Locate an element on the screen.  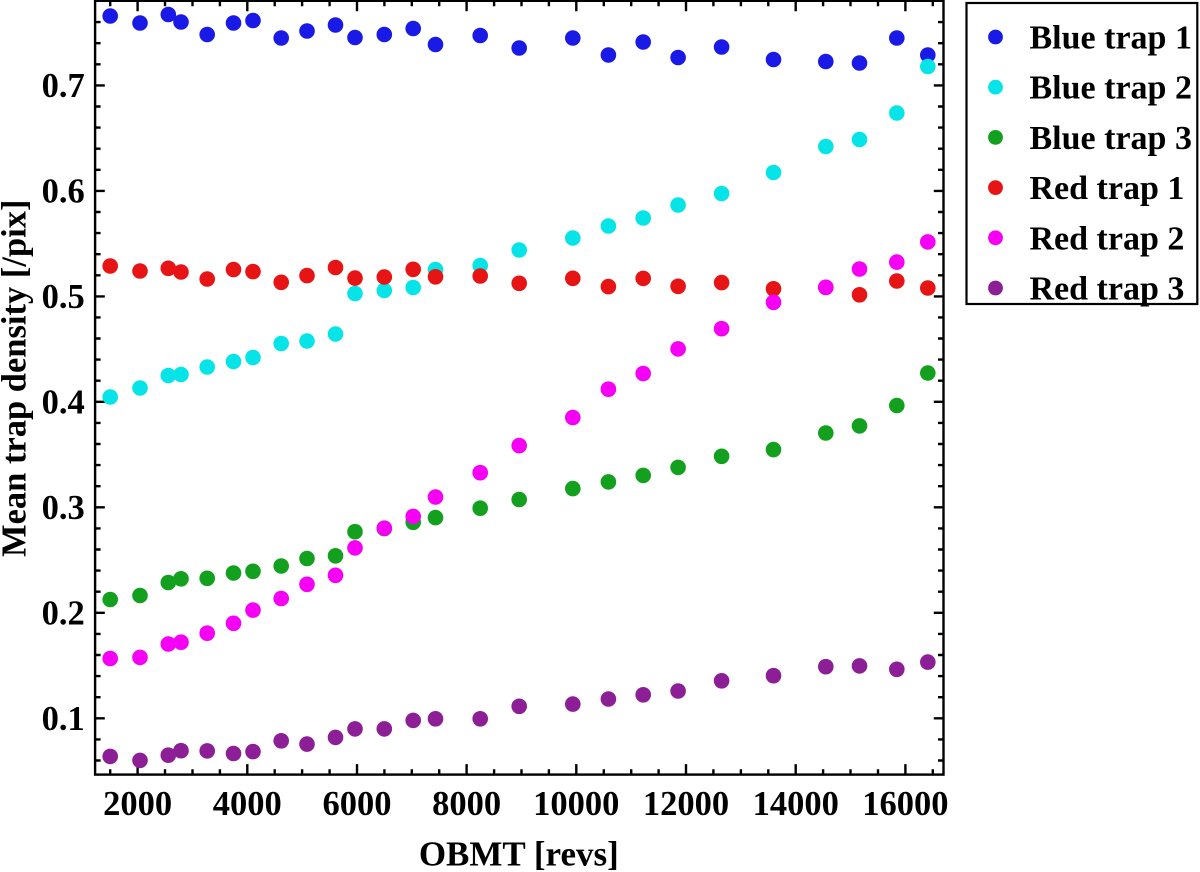
svg-text: 0.6 is located at coordinates (63, 191).